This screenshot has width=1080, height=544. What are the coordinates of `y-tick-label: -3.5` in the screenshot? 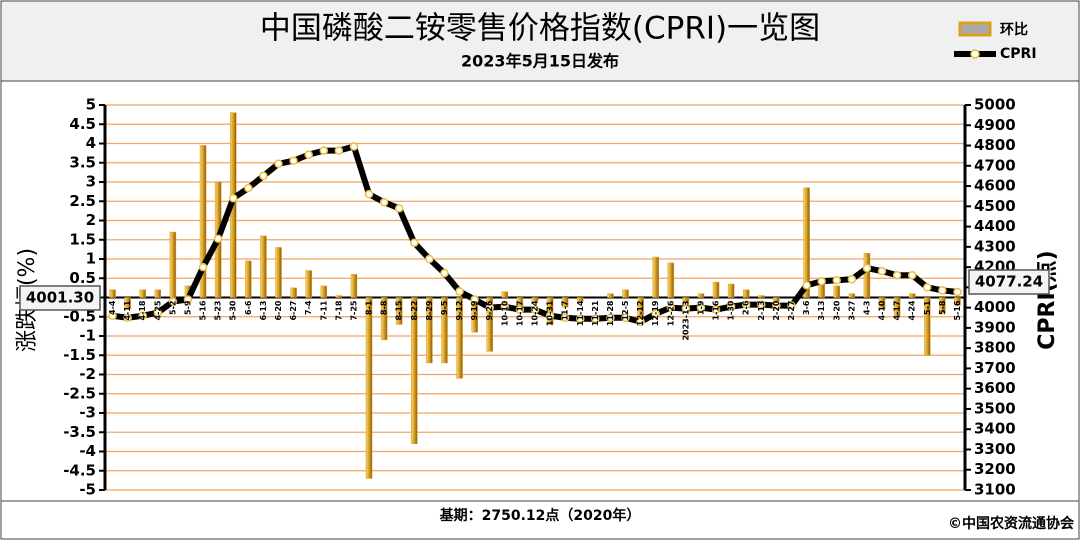 It's located at (79, 432).